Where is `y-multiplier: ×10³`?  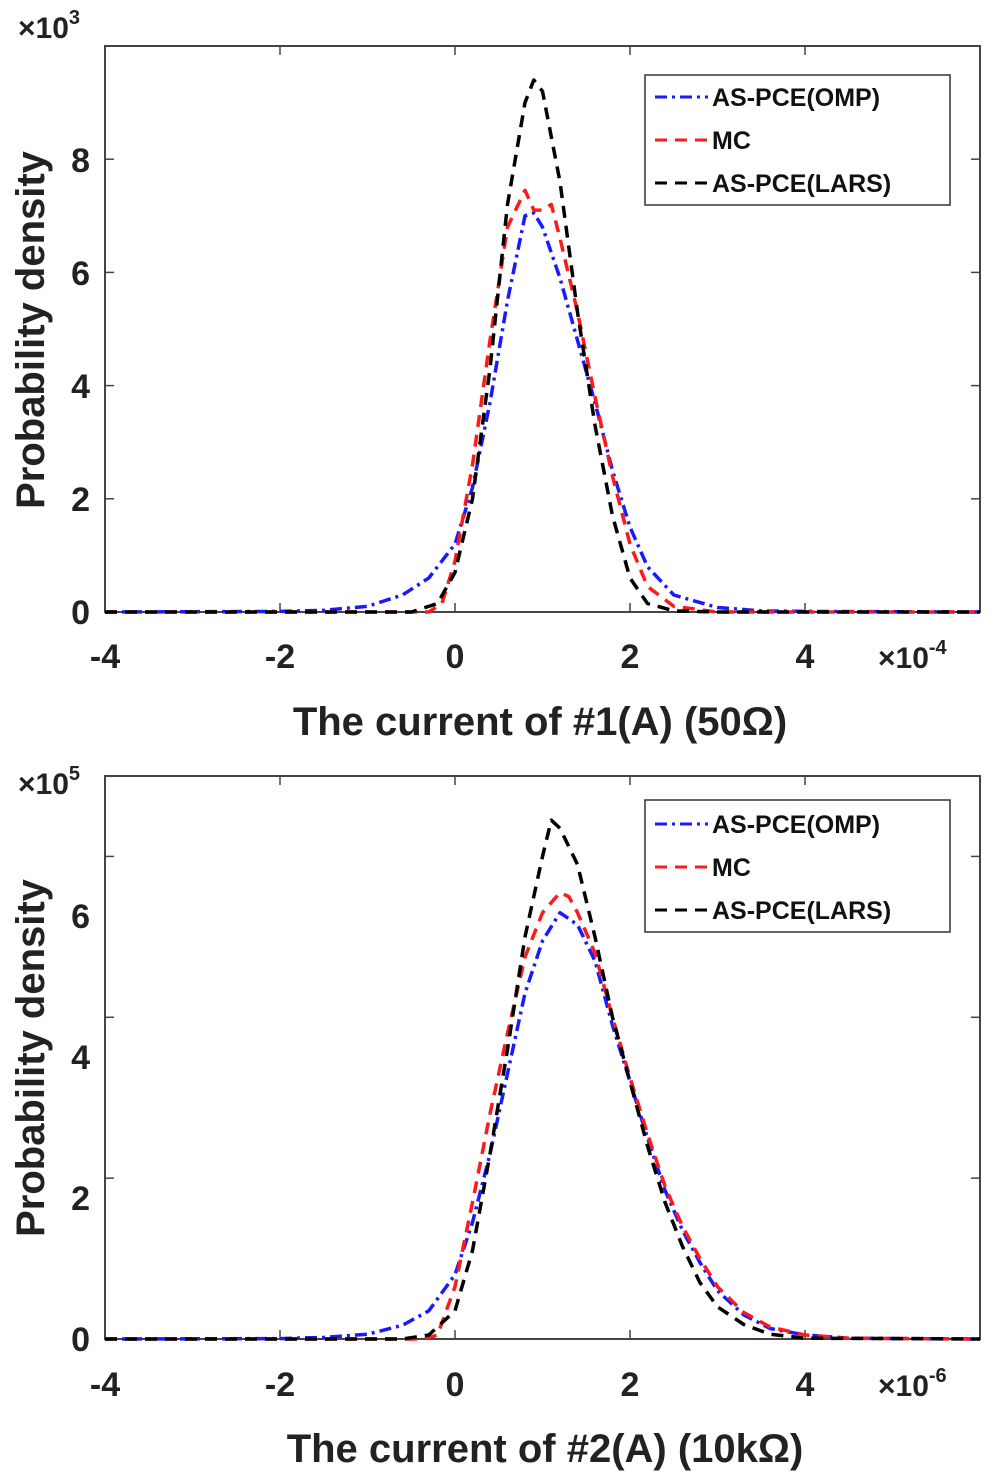 y-multiplier: ×10³ is located at coordinates (49, 26).